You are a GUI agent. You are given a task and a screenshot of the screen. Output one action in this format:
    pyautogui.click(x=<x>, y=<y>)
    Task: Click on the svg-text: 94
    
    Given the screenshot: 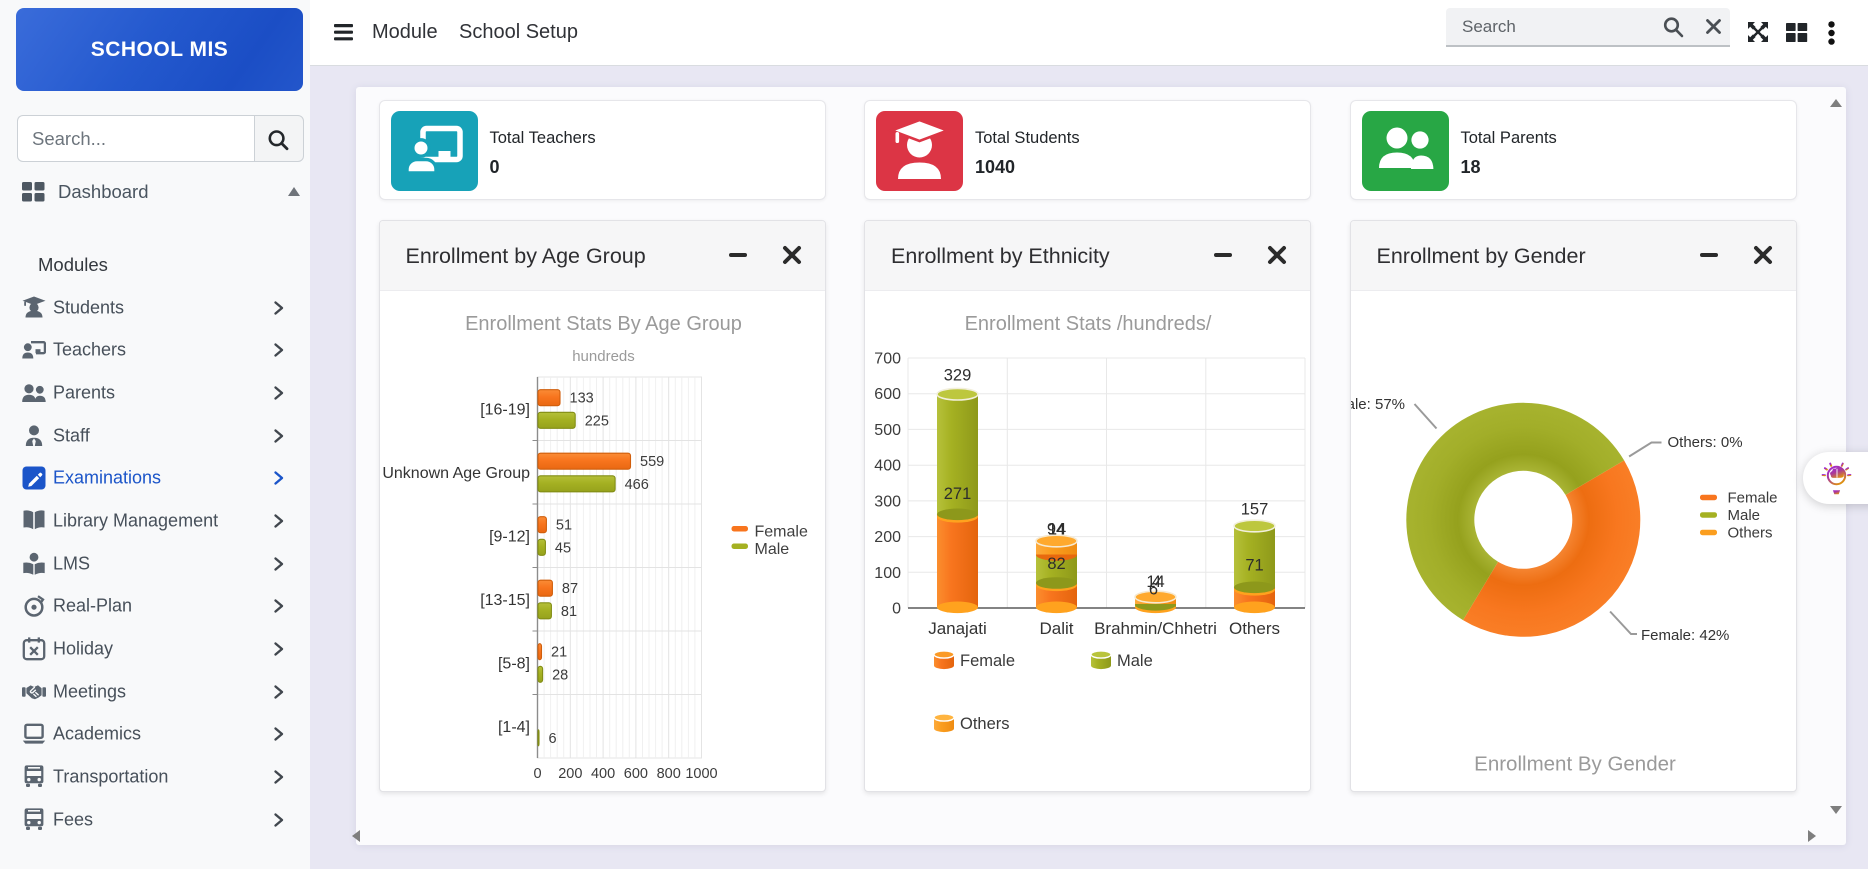 What is the action you would take?
    pyautogui.click(x=1056, y=530)
    